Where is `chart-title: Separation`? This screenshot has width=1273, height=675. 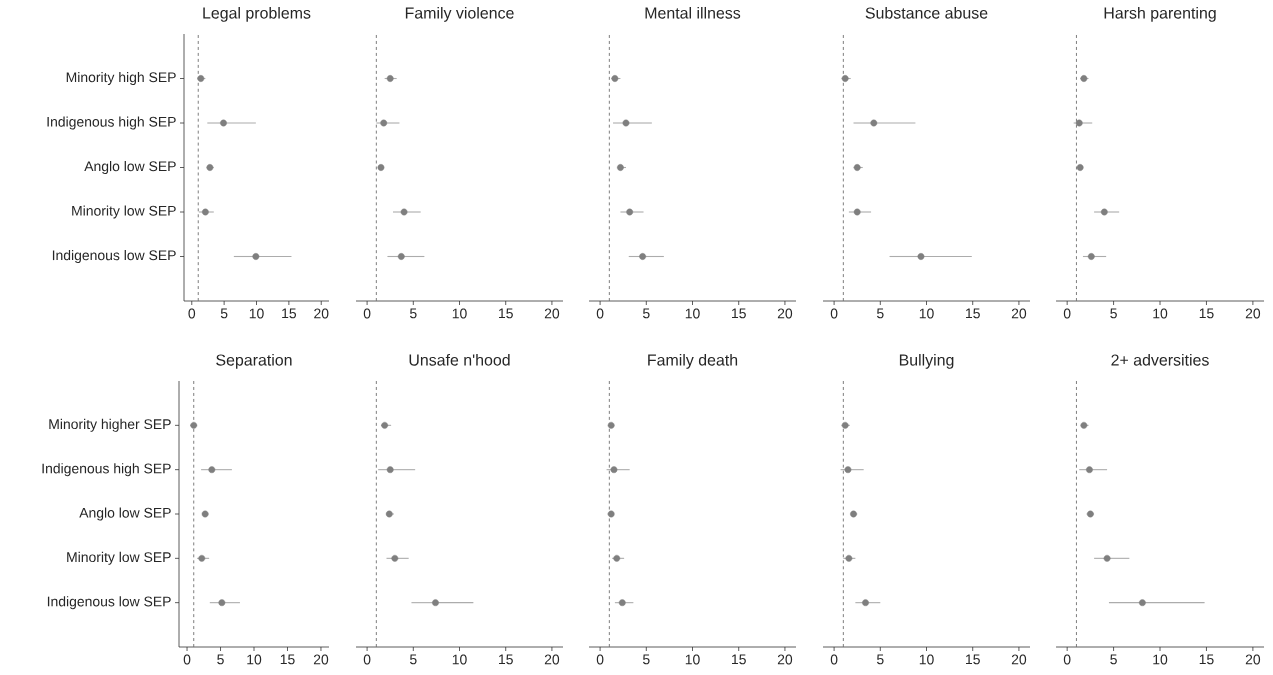
chart-title: Separation is located at coordinates (254, 361).